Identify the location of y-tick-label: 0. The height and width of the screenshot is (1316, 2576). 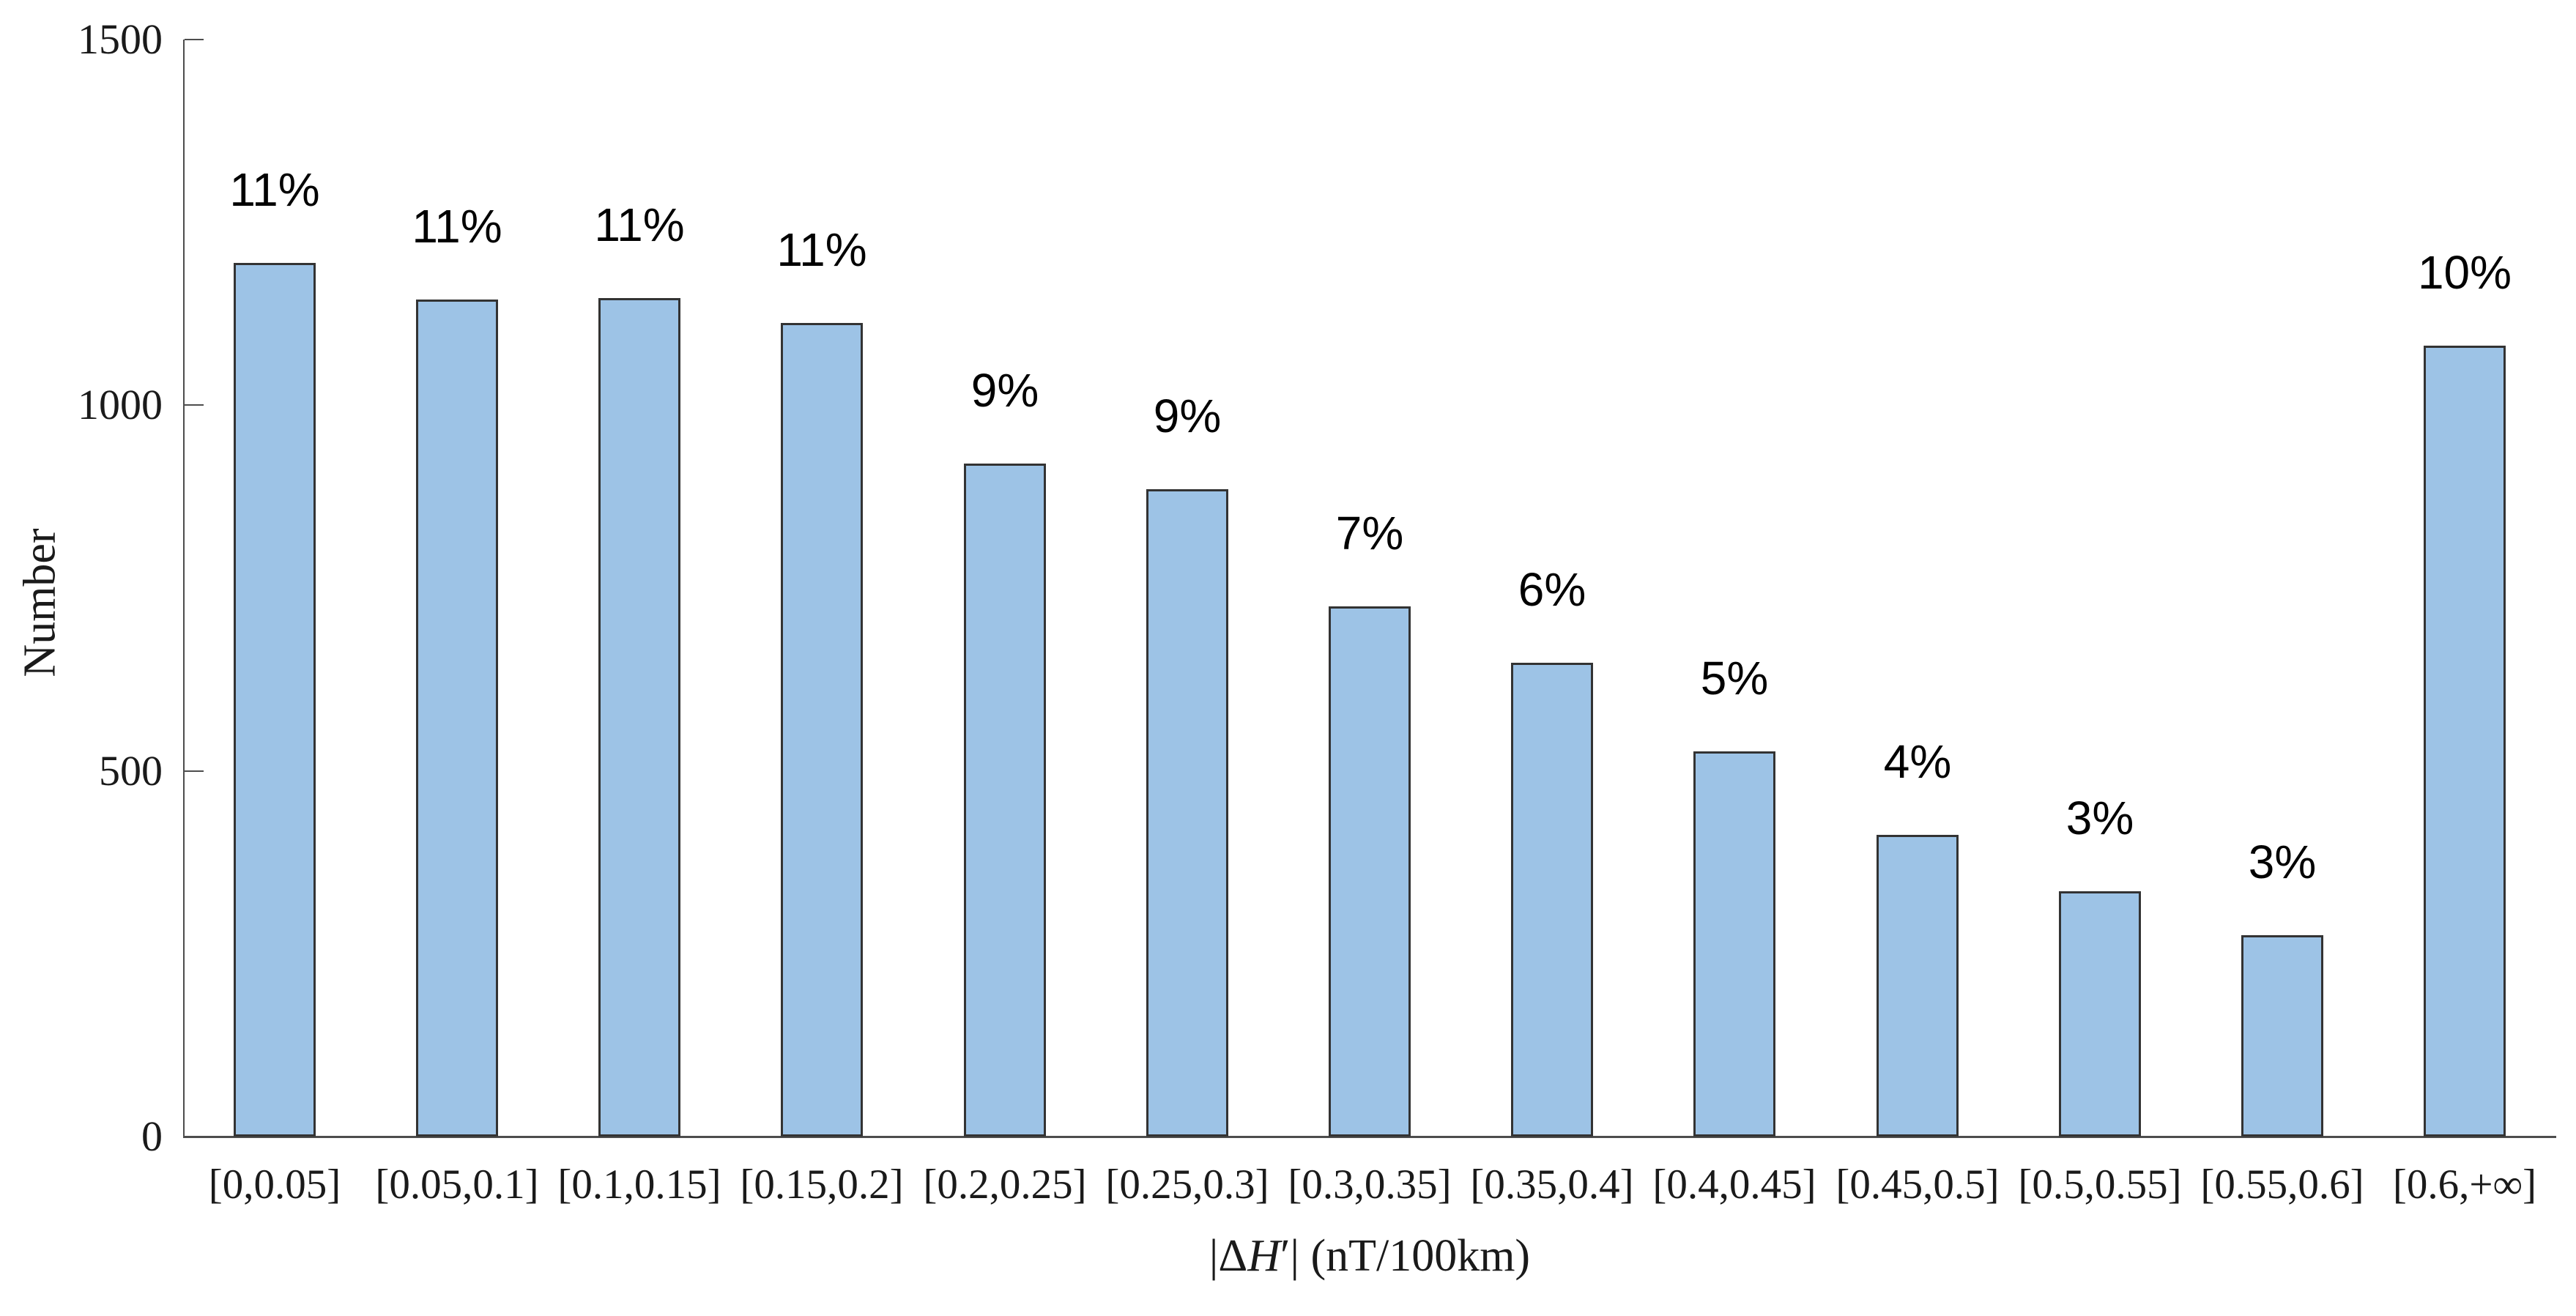
(152, 1136).